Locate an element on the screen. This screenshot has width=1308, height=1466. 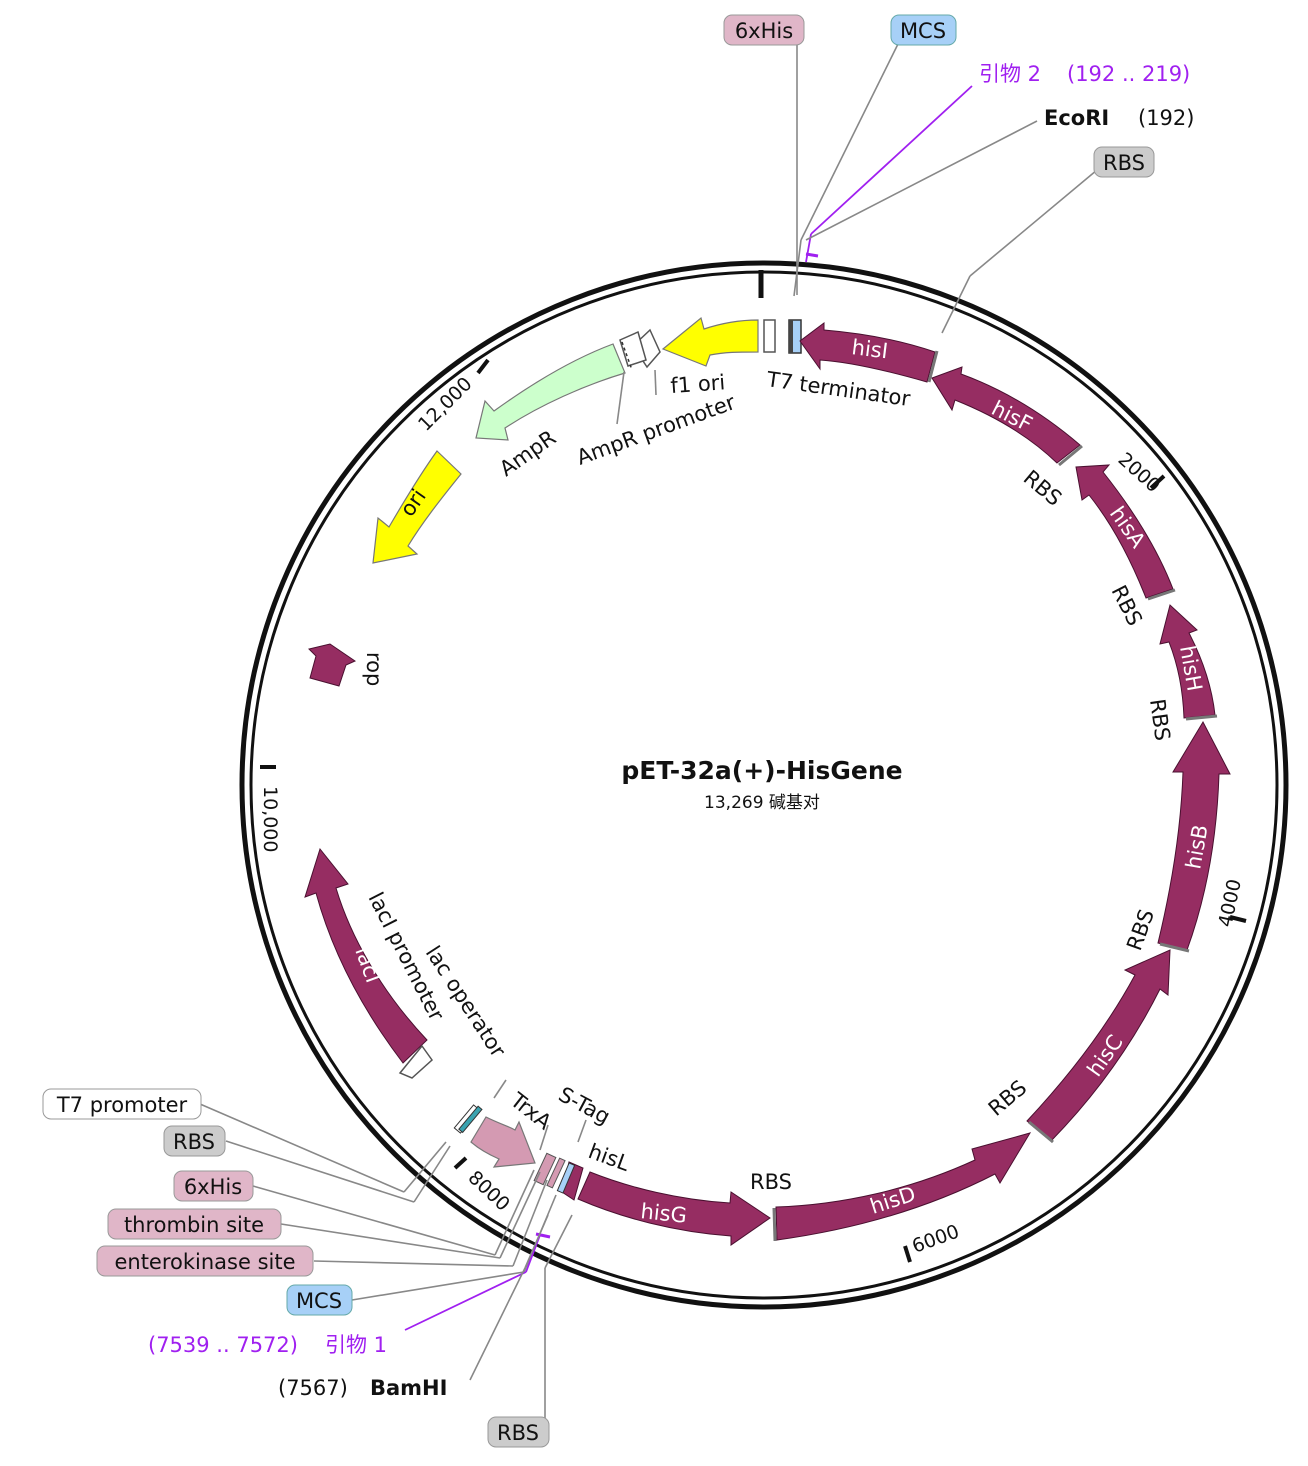
his6-bottom-box is located at coordinates (556, 1173).